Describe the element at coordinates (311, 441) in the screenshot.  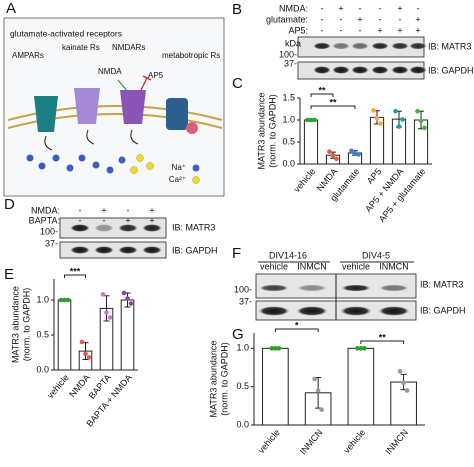
I see `x-tick-label: INMCN` at that location.